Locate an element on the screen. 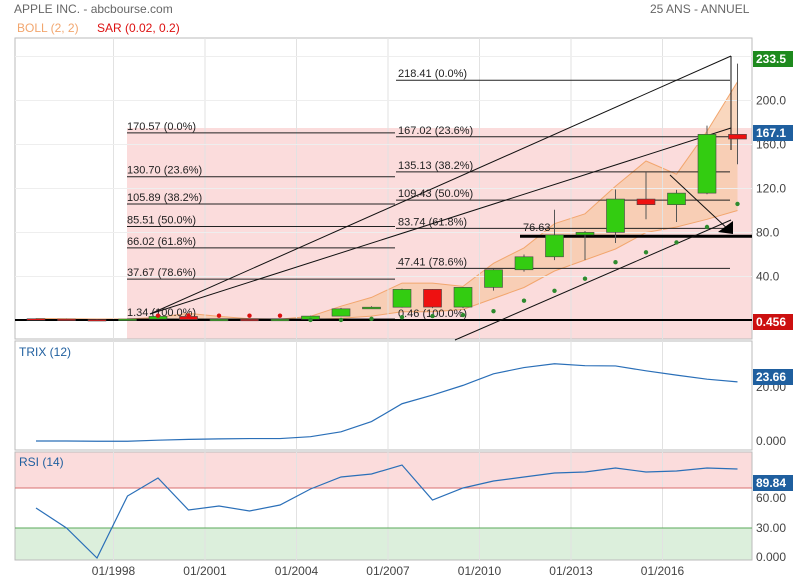  fib-level-label-left: 130.70 (23.6%) is located at coordinates (164, 171).